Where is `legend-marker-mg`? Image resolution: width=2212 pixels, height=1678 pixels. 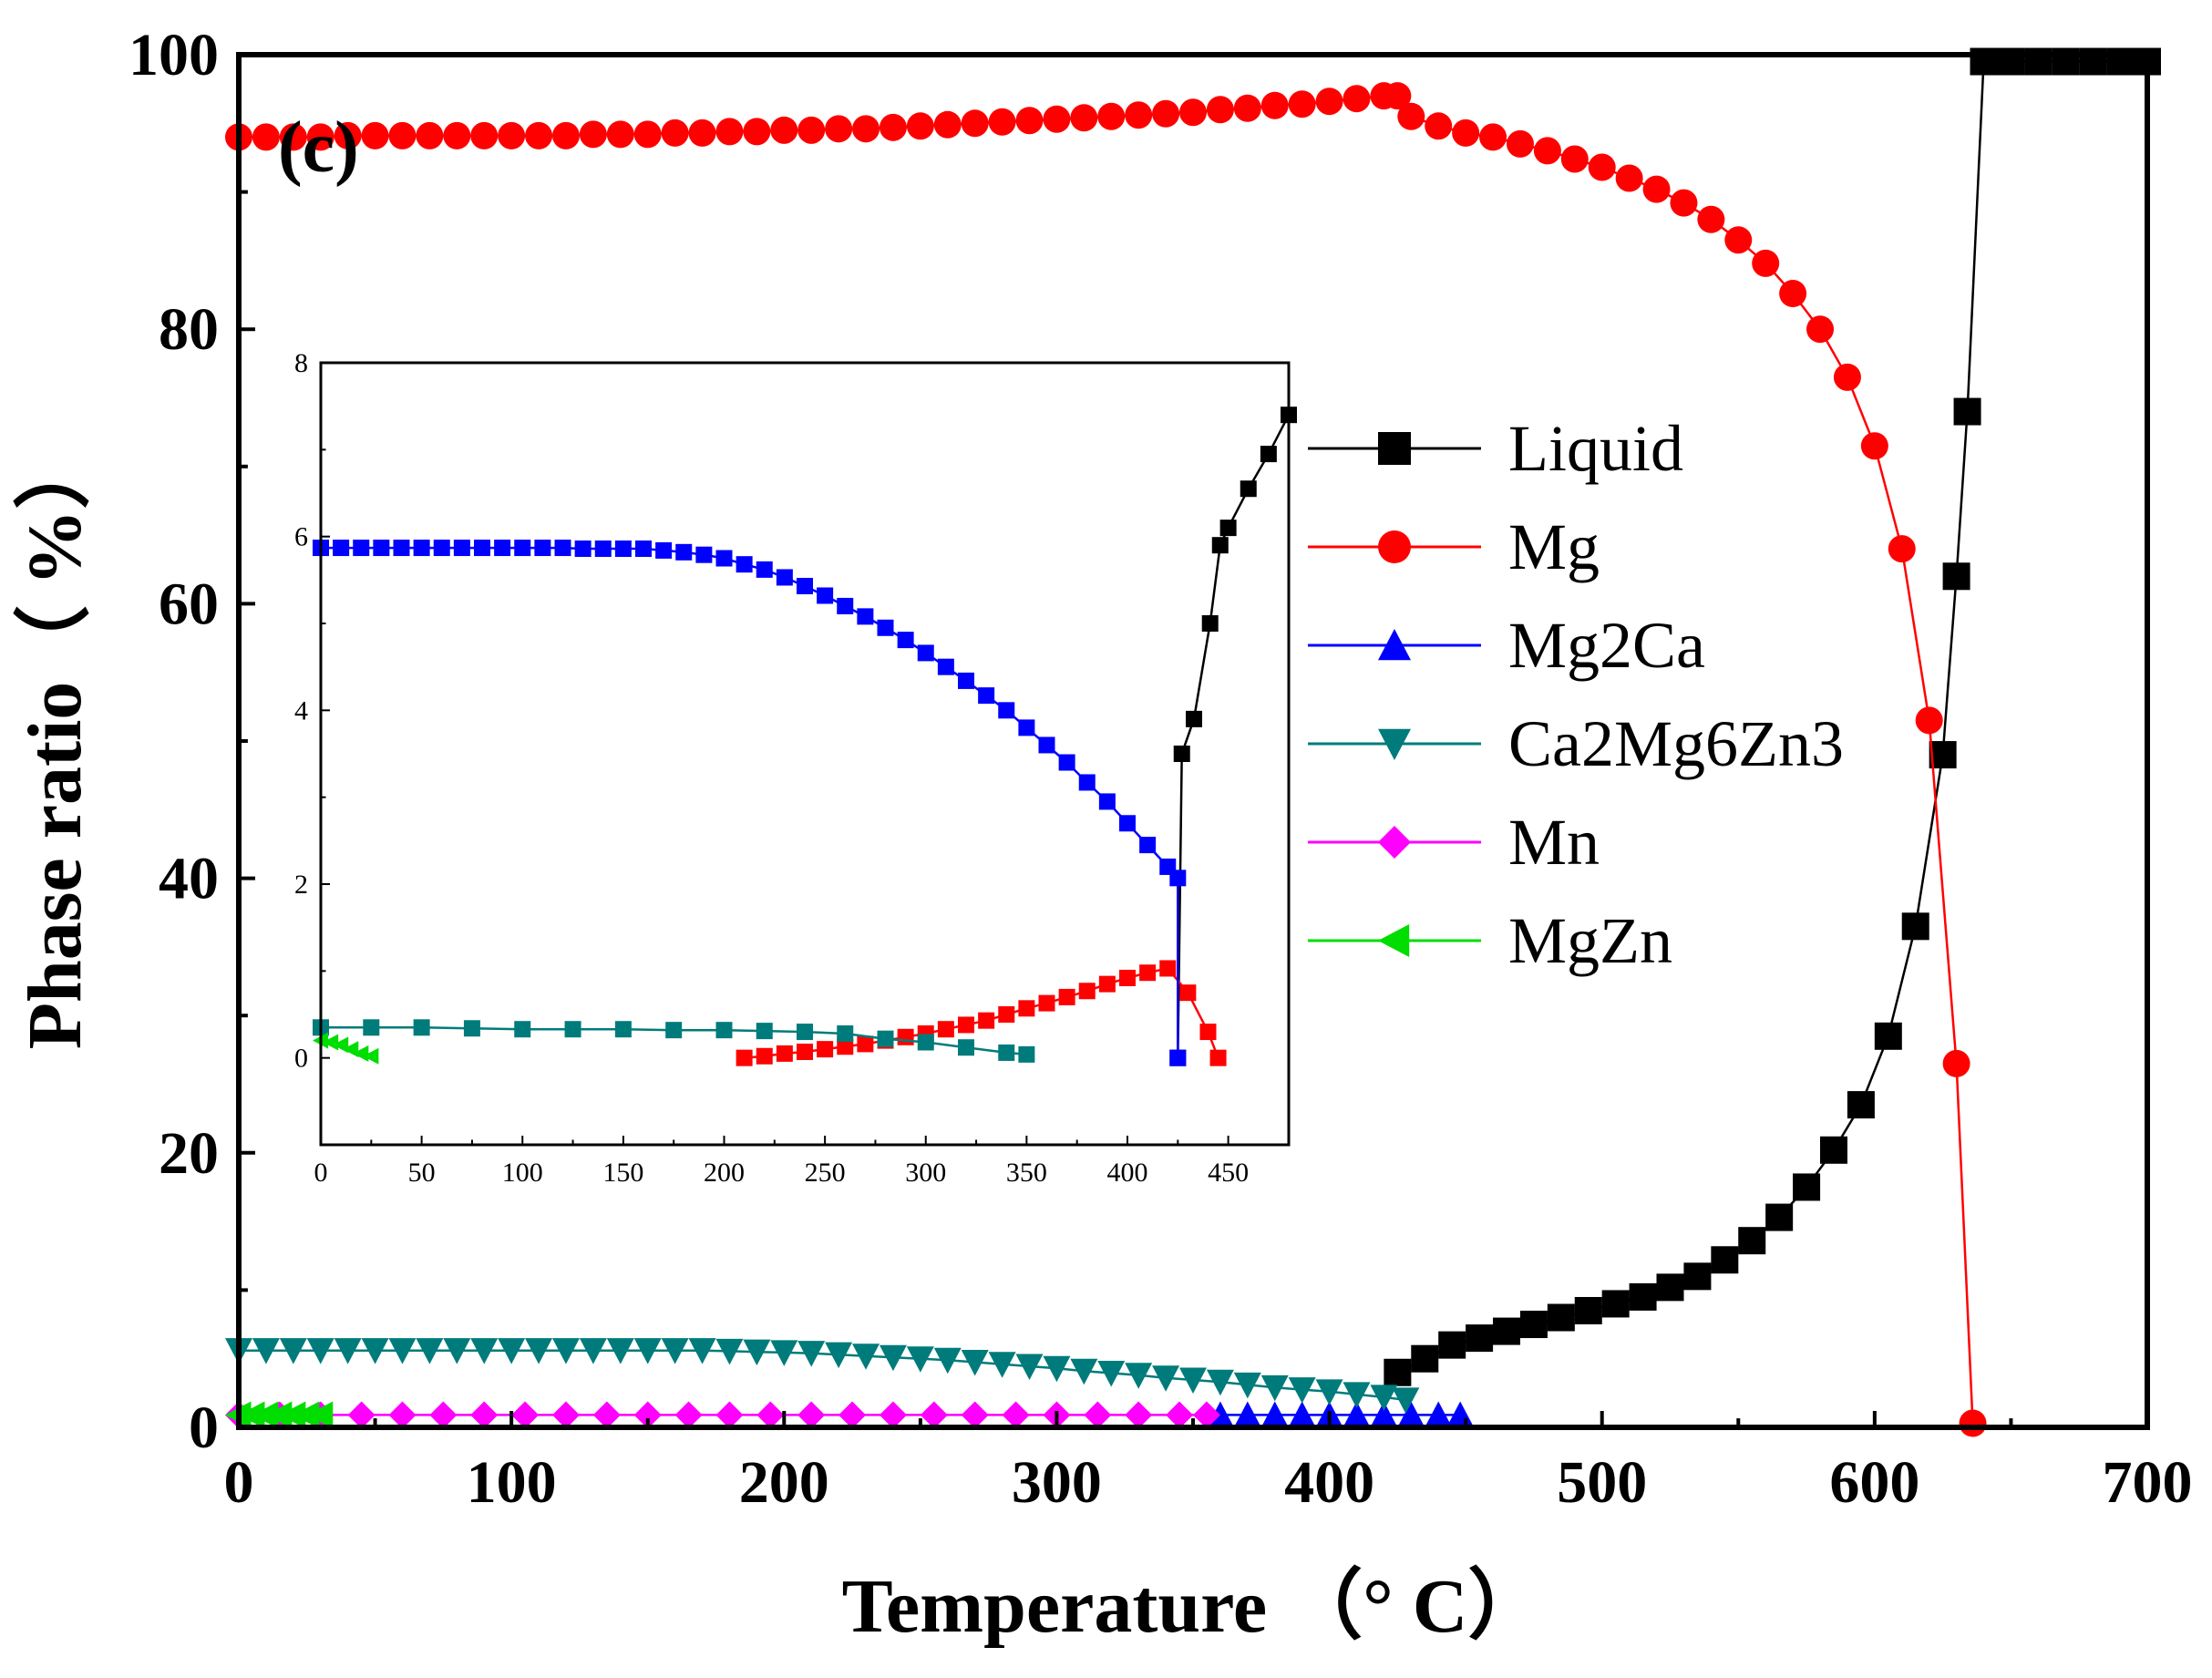
legend-marker-mg is located at coordinates (1394, 546).